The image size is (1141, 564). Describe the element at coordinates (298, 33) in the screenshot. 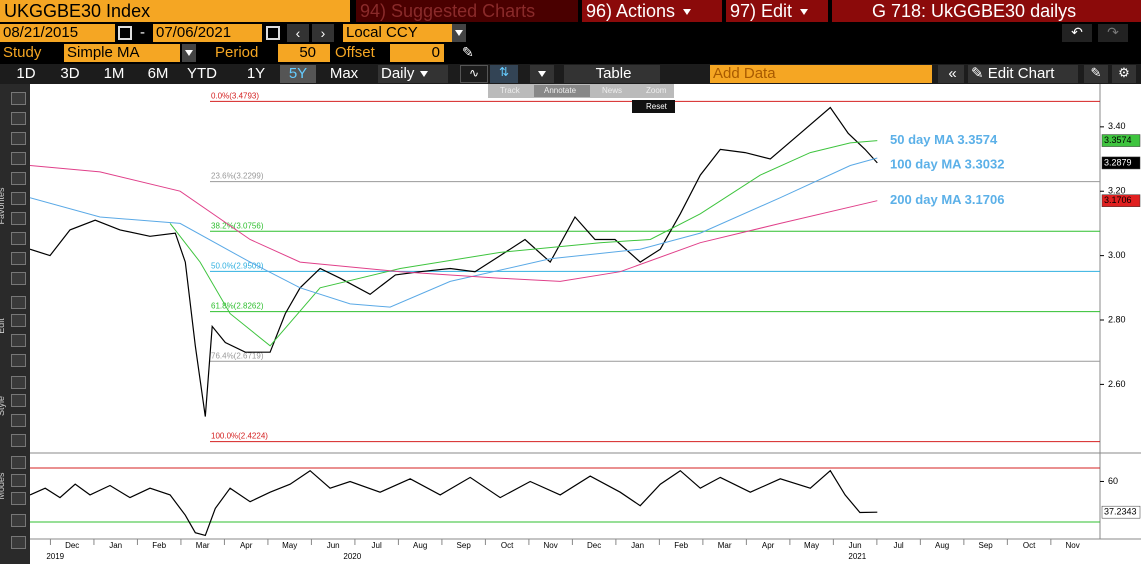

I see `prev-button: ‹` at that location.